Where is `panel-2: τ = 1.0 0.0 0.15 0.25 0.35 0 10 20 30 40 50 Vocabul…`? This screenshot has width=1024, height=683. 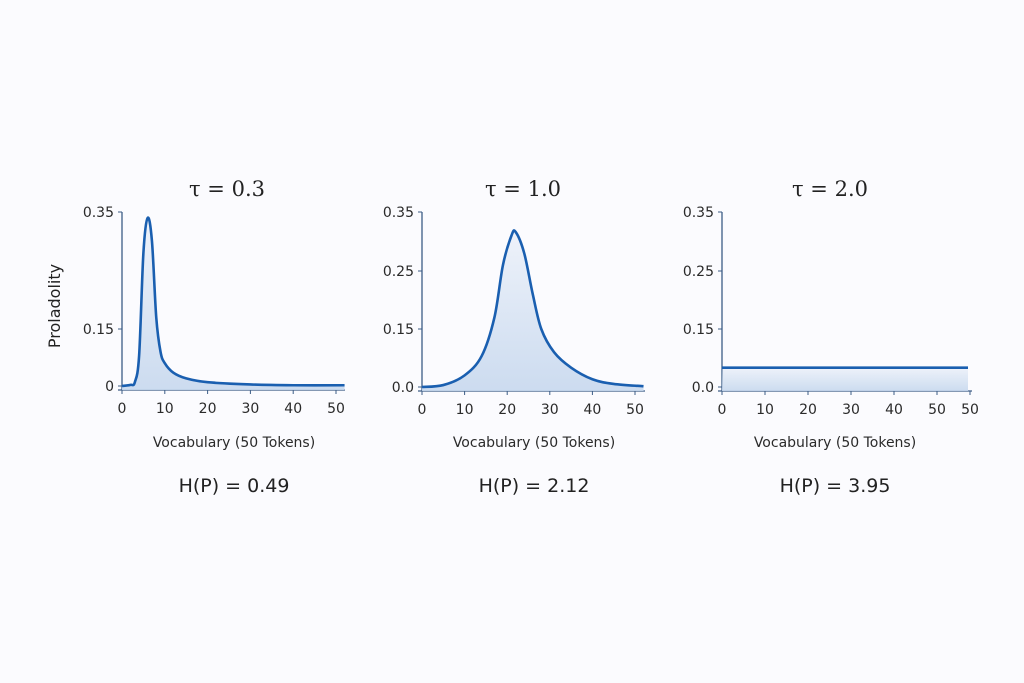
panel-2: τ = 1.0 0.0 0.15 0.25 0.35 0 10 20 30 40 50 Vocabul… is located at coordinates (514, 337).